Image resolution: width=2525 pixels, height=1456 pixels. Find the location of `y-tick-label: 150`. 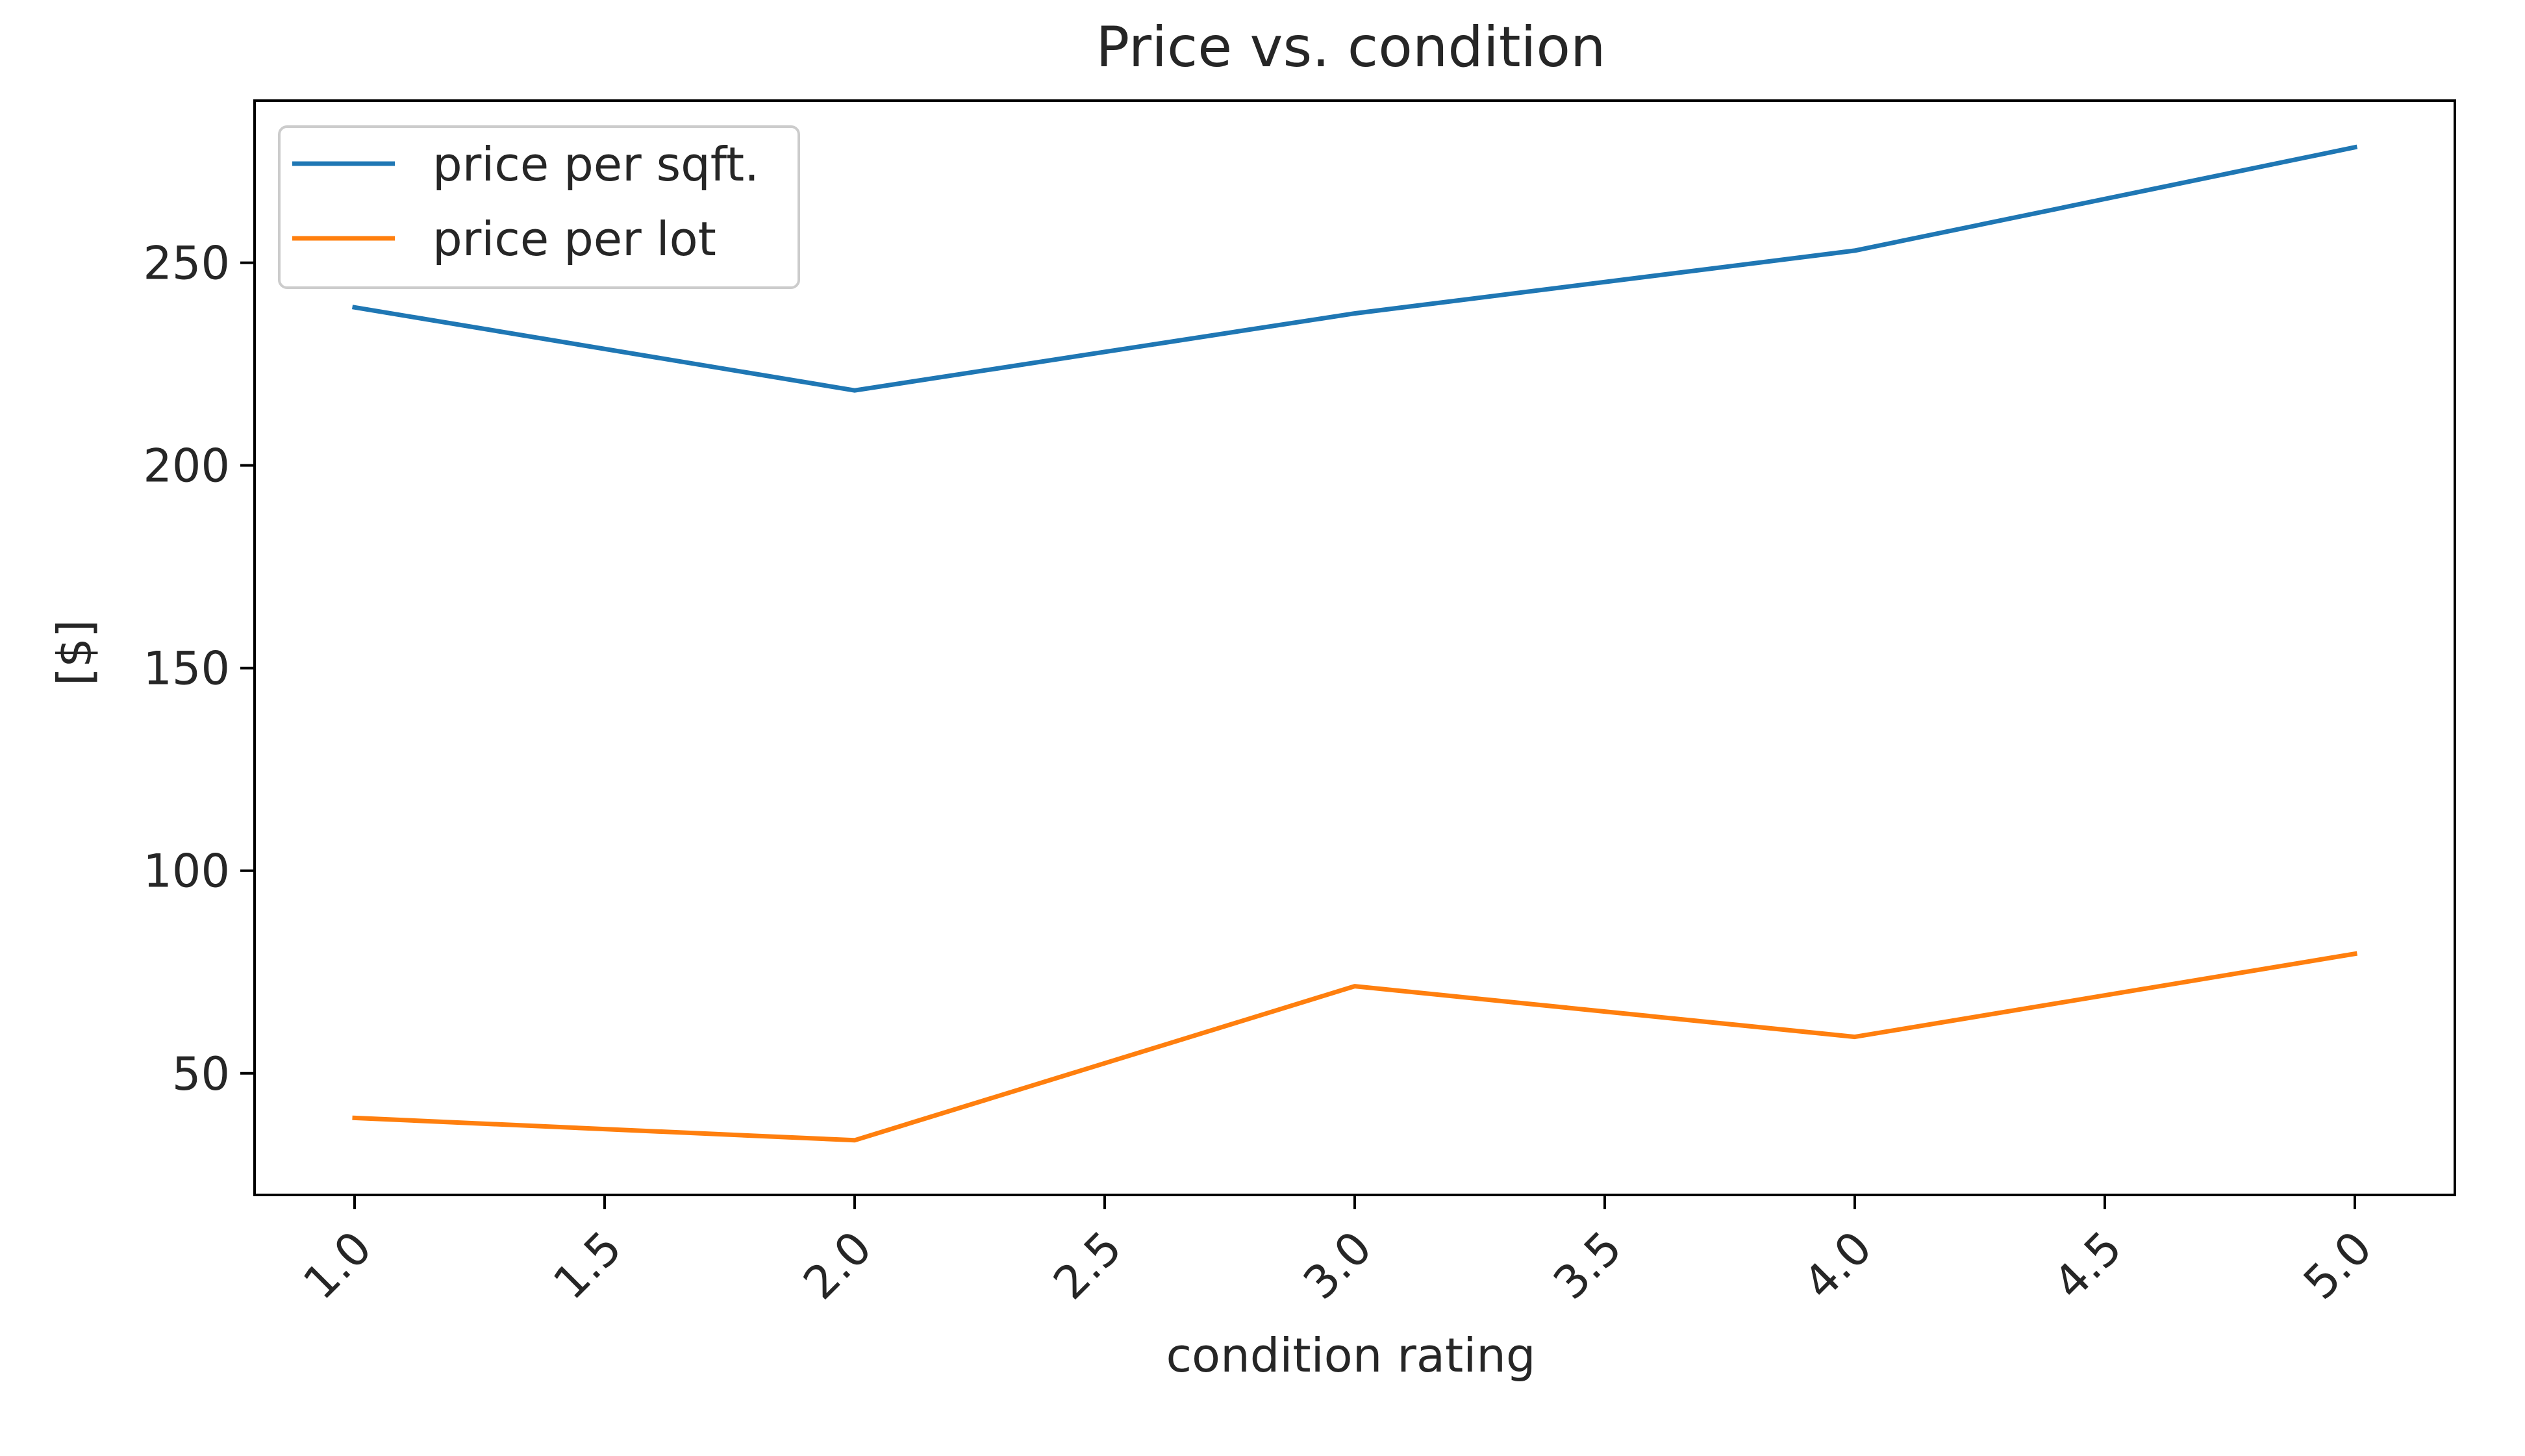

y-tick-label: 150 is located at coordinates (186, 669).